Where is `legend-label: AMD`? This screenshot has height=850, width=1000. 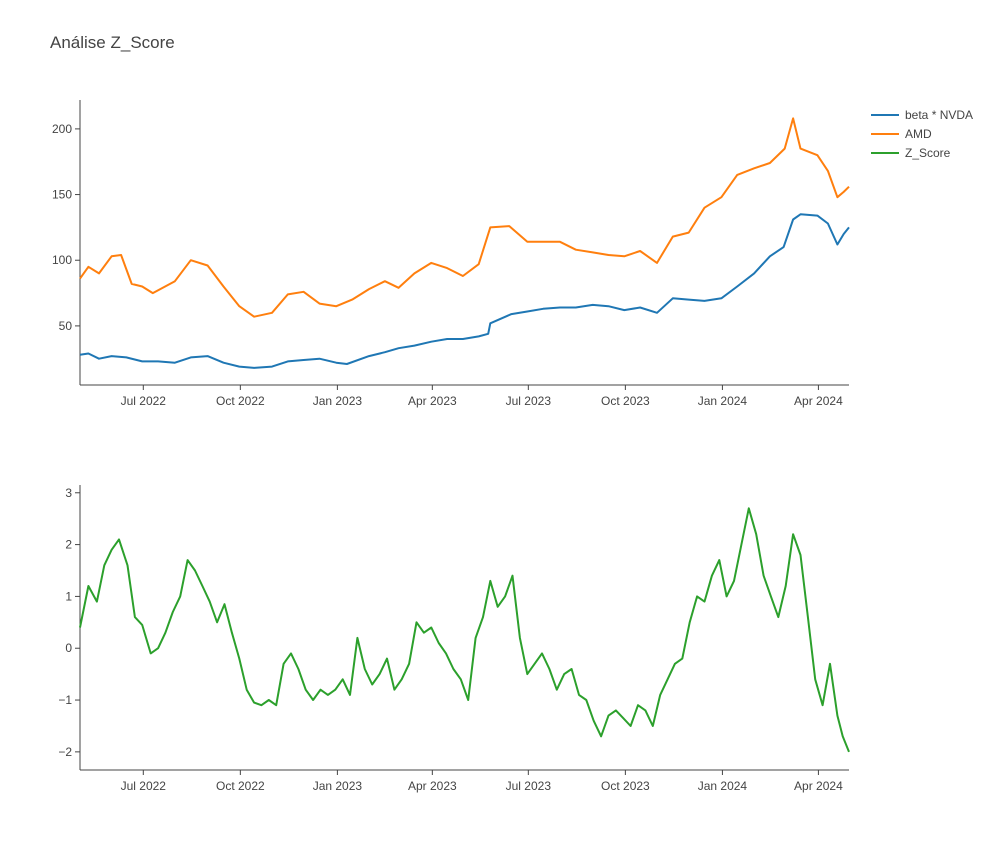
legend-label: AMD is located at coordinates (918, 134).